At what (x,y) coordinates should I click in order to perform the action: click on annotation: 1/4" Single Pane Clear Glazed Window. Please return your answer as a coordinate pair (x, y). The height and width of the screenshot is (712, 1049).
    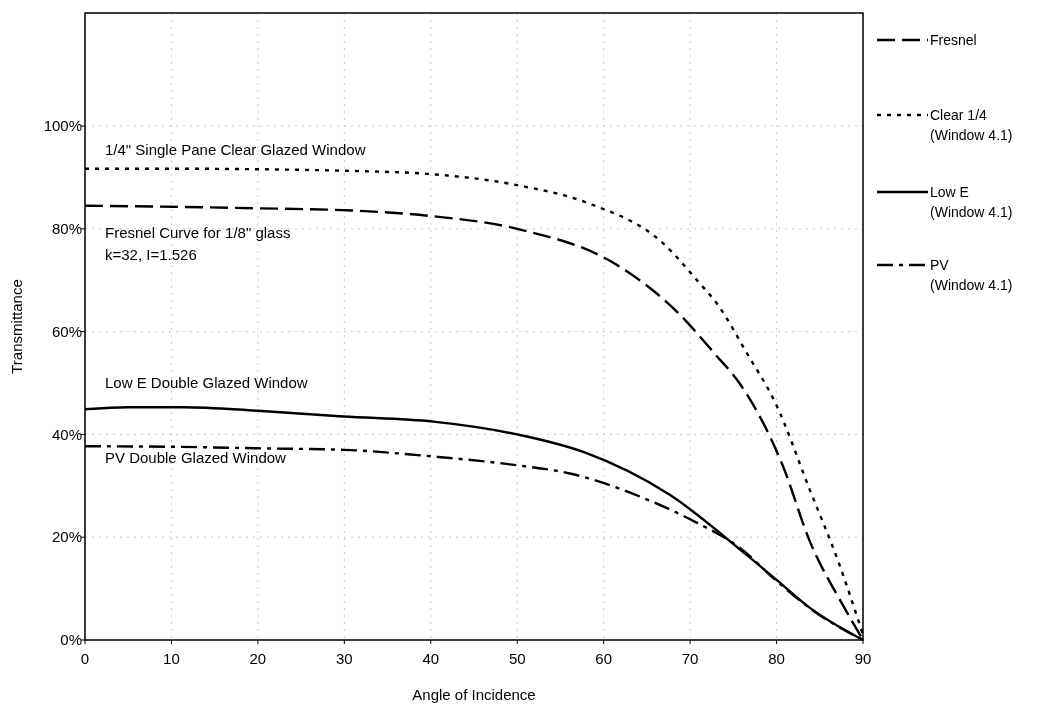
    Looking at the image, I should click on (235, 150).